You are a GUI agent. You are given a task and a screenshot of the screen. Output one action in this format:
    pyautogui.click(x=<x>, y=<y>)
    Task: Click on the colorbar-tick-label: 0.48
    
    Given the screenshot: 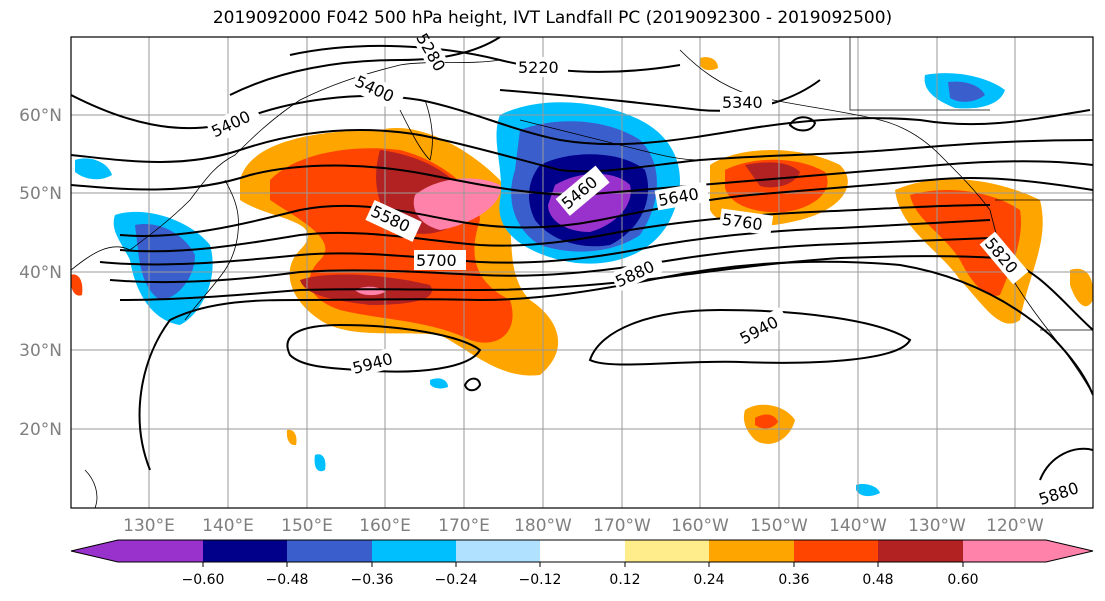 What is the action you would take?
    pyautogui.click(x=877, y=580)
    